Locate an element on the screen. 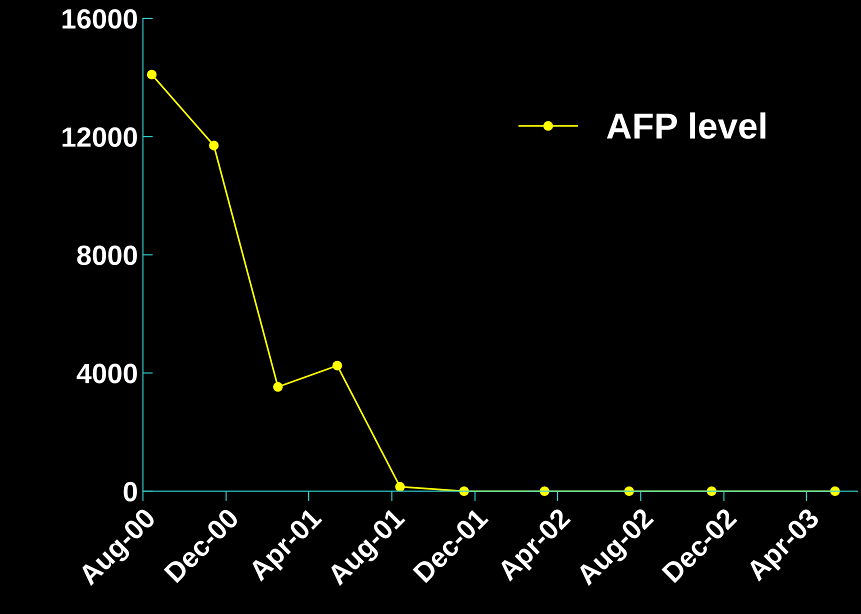 Image resolution: width=861 pixels, height=614 pixels. y-tick-label: 16000 is located at coordinates (99, 19).